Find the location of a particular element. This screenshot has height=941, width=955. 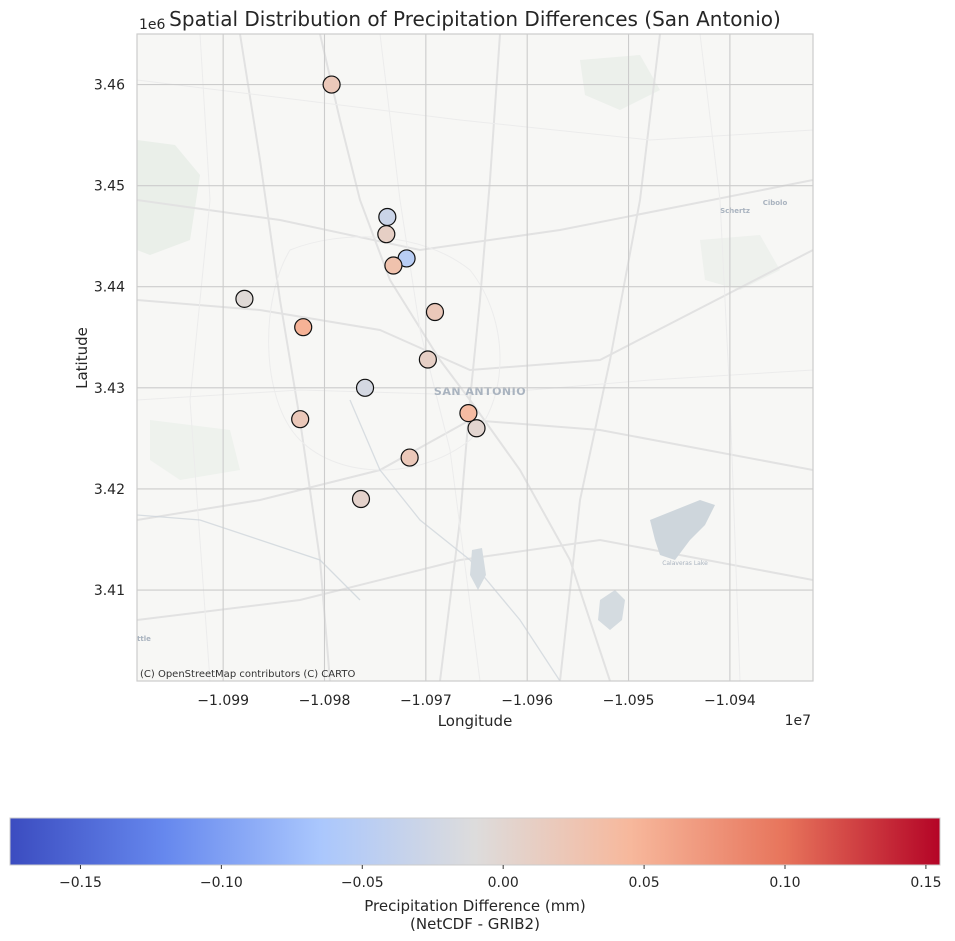

colorbar-tick-label: 0.00 is located at coordinates (503, 883).